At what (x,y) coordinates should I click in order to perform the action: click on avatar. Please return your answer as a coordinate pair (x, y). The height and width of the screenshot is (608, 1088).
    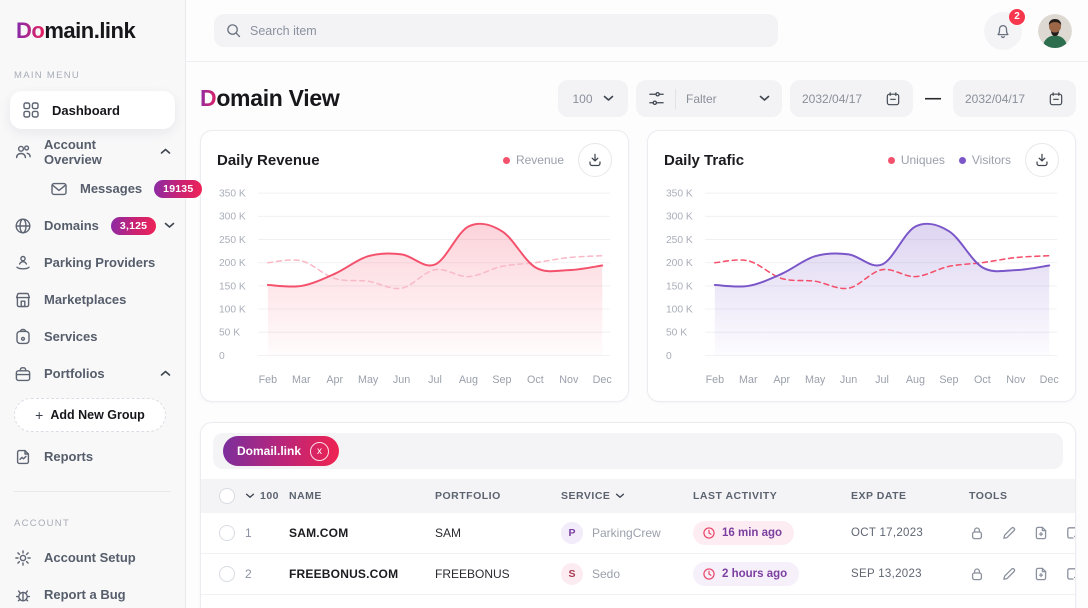
    Looking at the image, I should click on (1055, 30).